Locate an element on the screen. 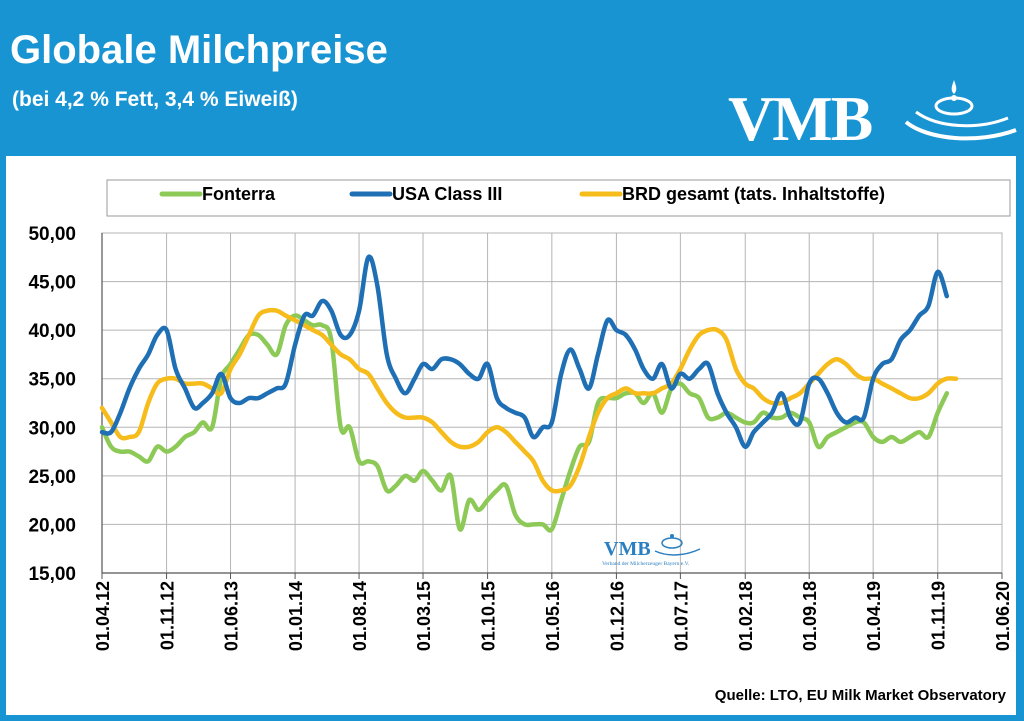 The width and height of the screenshot is (1024, 721). x-tick-label: 01.04.19 is located at coordinates (874, 616).